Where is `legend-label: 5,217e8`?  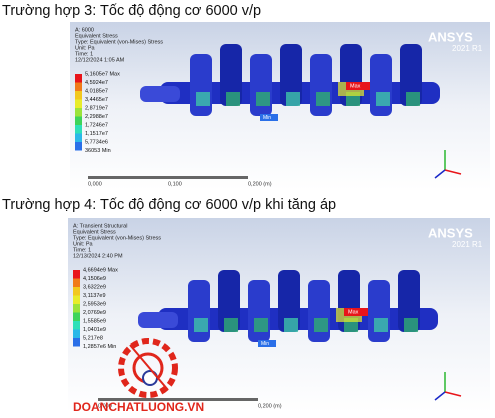
legend-label: 5,217e8 is located at coordinates (93, 338).